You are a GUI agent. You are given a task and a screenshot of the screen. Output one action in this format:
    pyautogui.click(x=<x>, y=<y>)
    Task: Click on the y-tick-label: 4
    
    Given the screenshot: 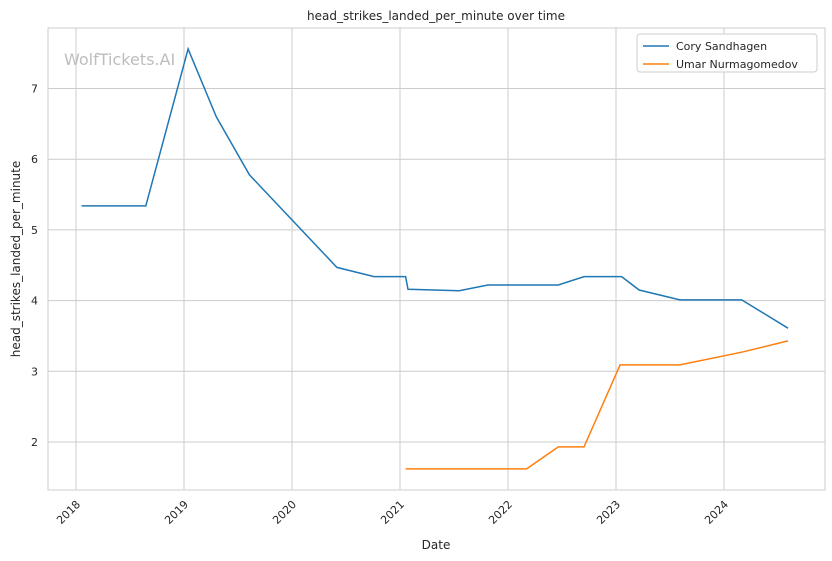 What is the action you would take?
    pyautogui.click(x=34, y=301)
    